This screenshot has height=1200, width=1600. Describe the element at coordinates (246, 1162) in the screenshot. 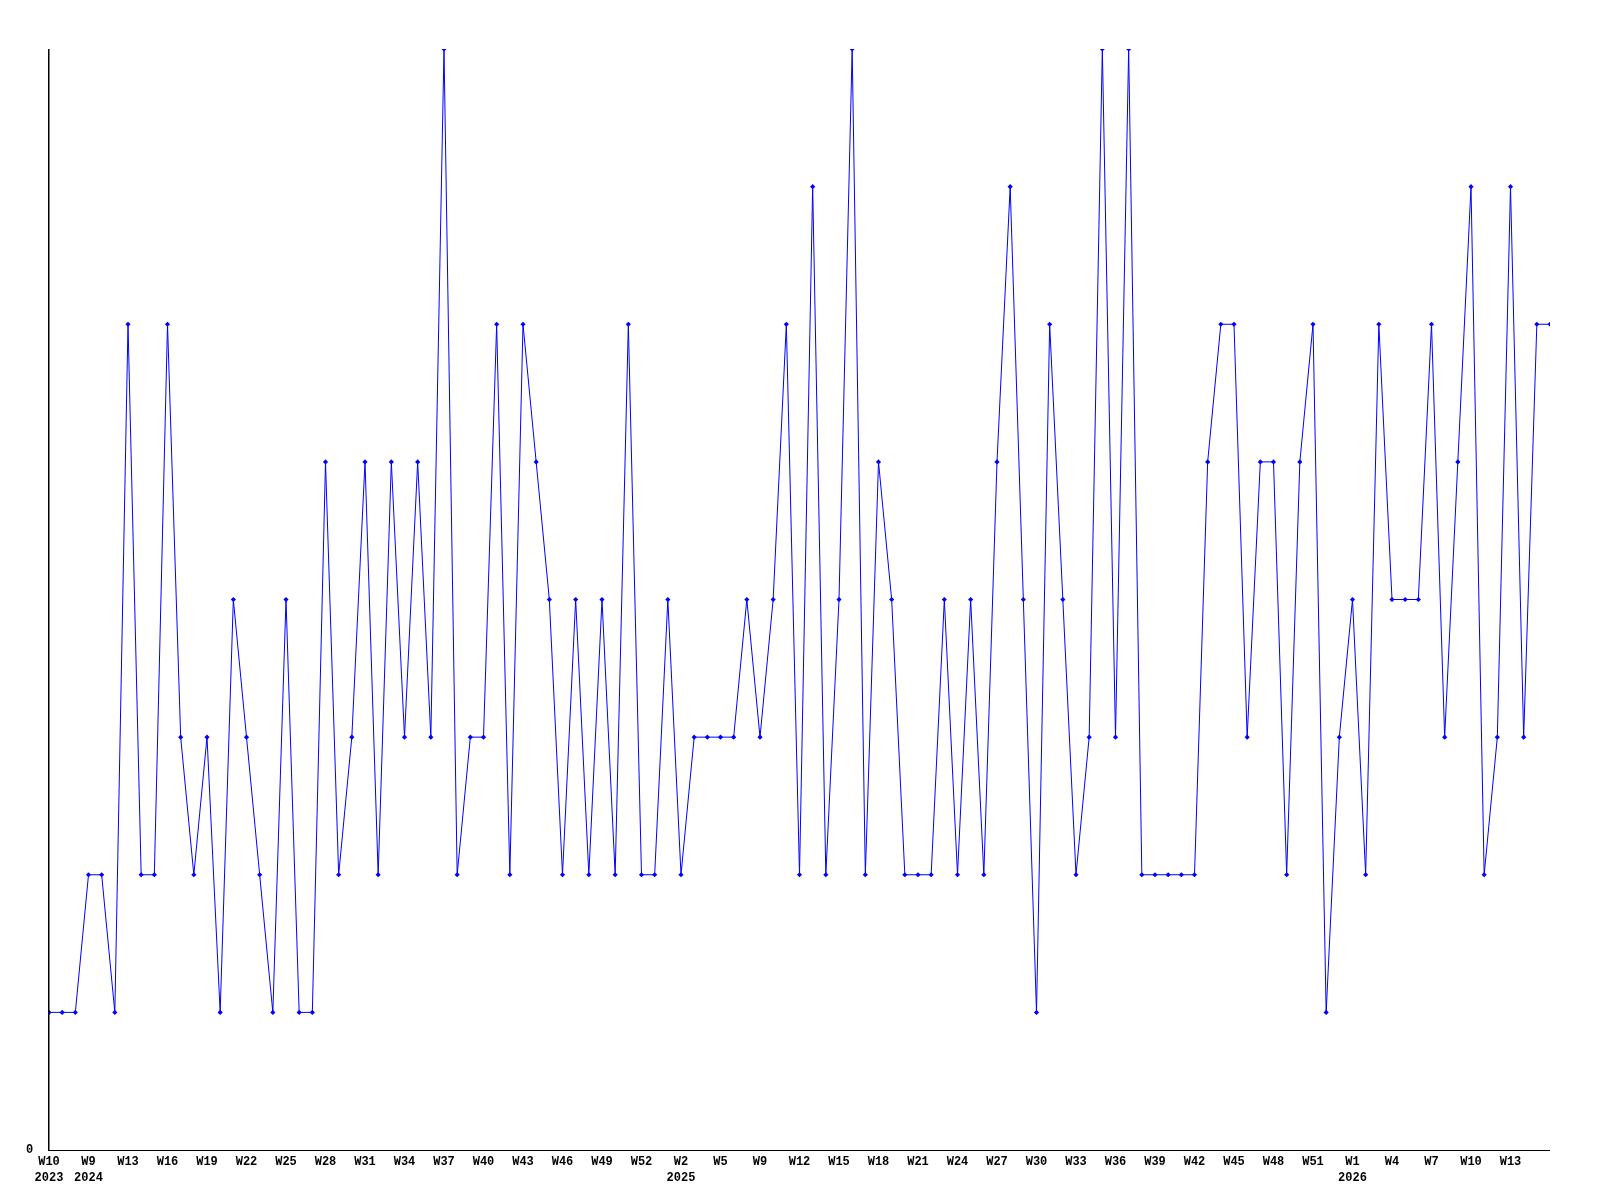

I see `x-tick-label: W22` at that location.